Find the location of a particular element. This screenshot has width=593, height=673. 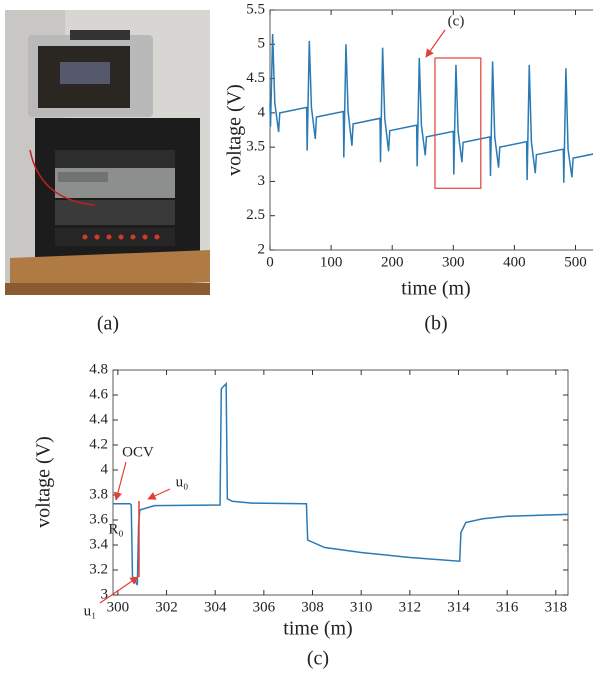

caption: (c) is located at coordinates (318, 659).